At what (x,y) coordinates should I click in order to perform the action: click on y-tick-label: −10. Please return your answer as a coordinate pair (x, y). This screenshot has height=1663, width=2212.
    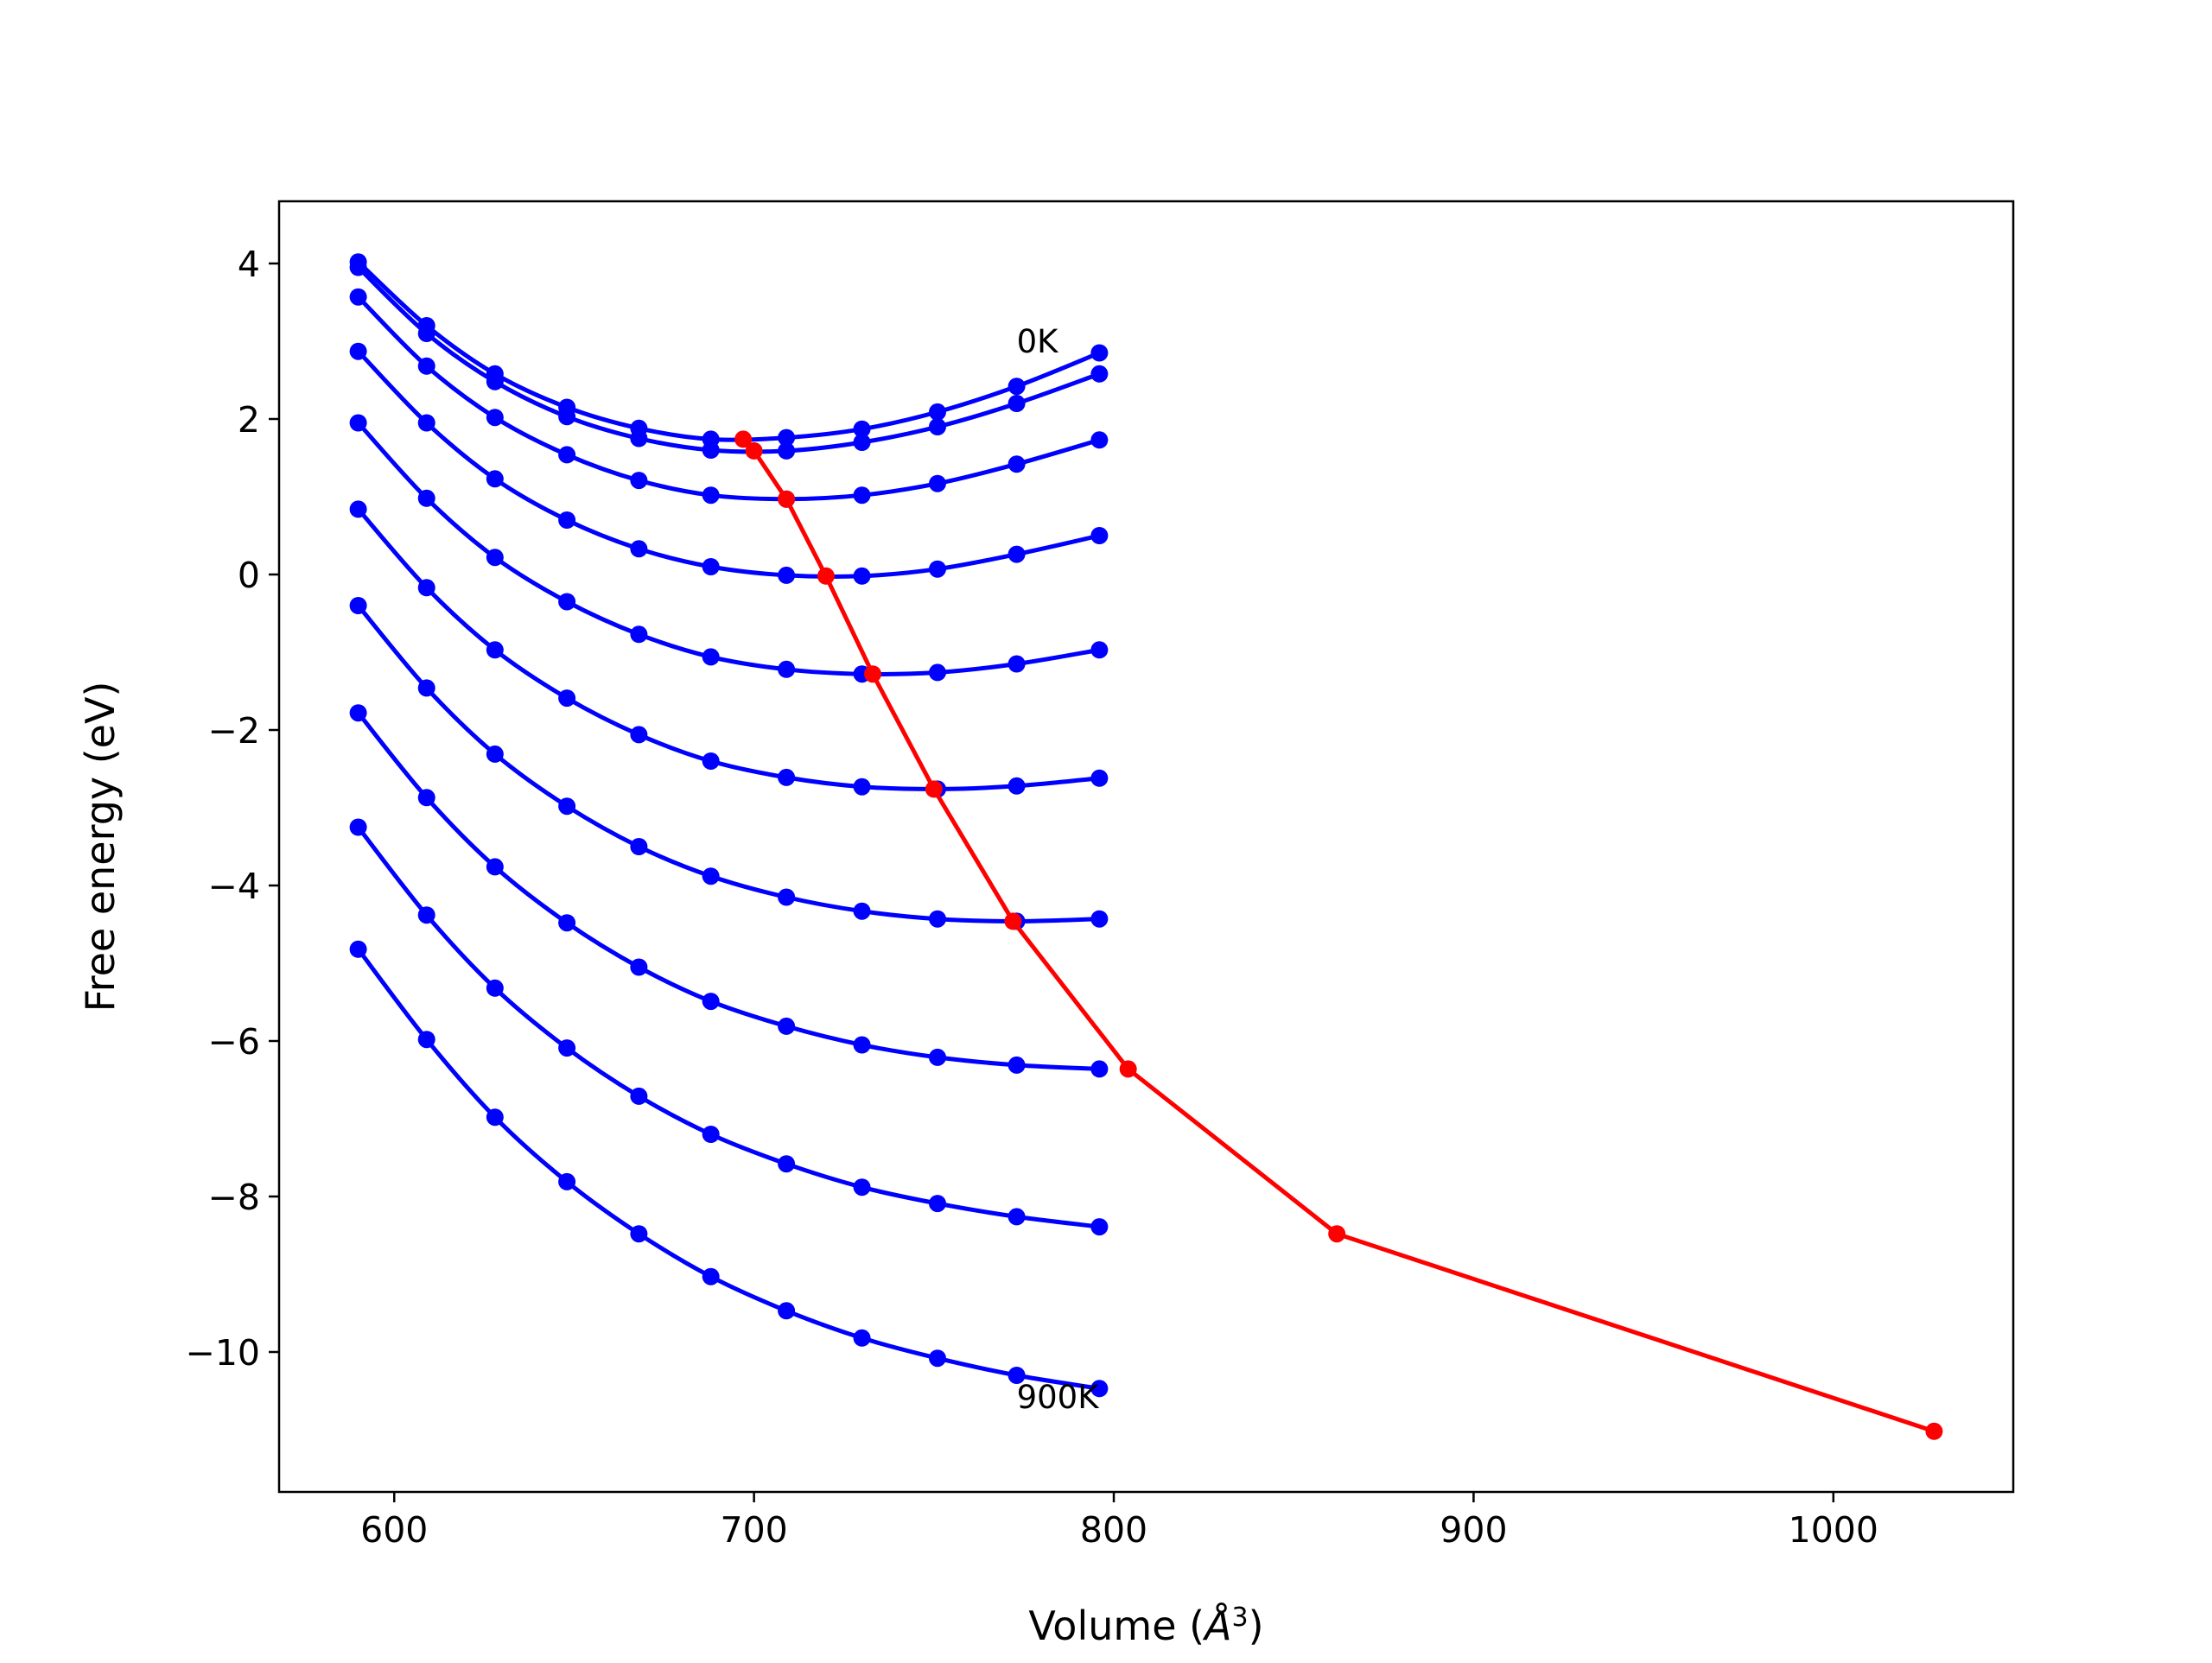
    Looking at the image, I should click on (222, 1353).